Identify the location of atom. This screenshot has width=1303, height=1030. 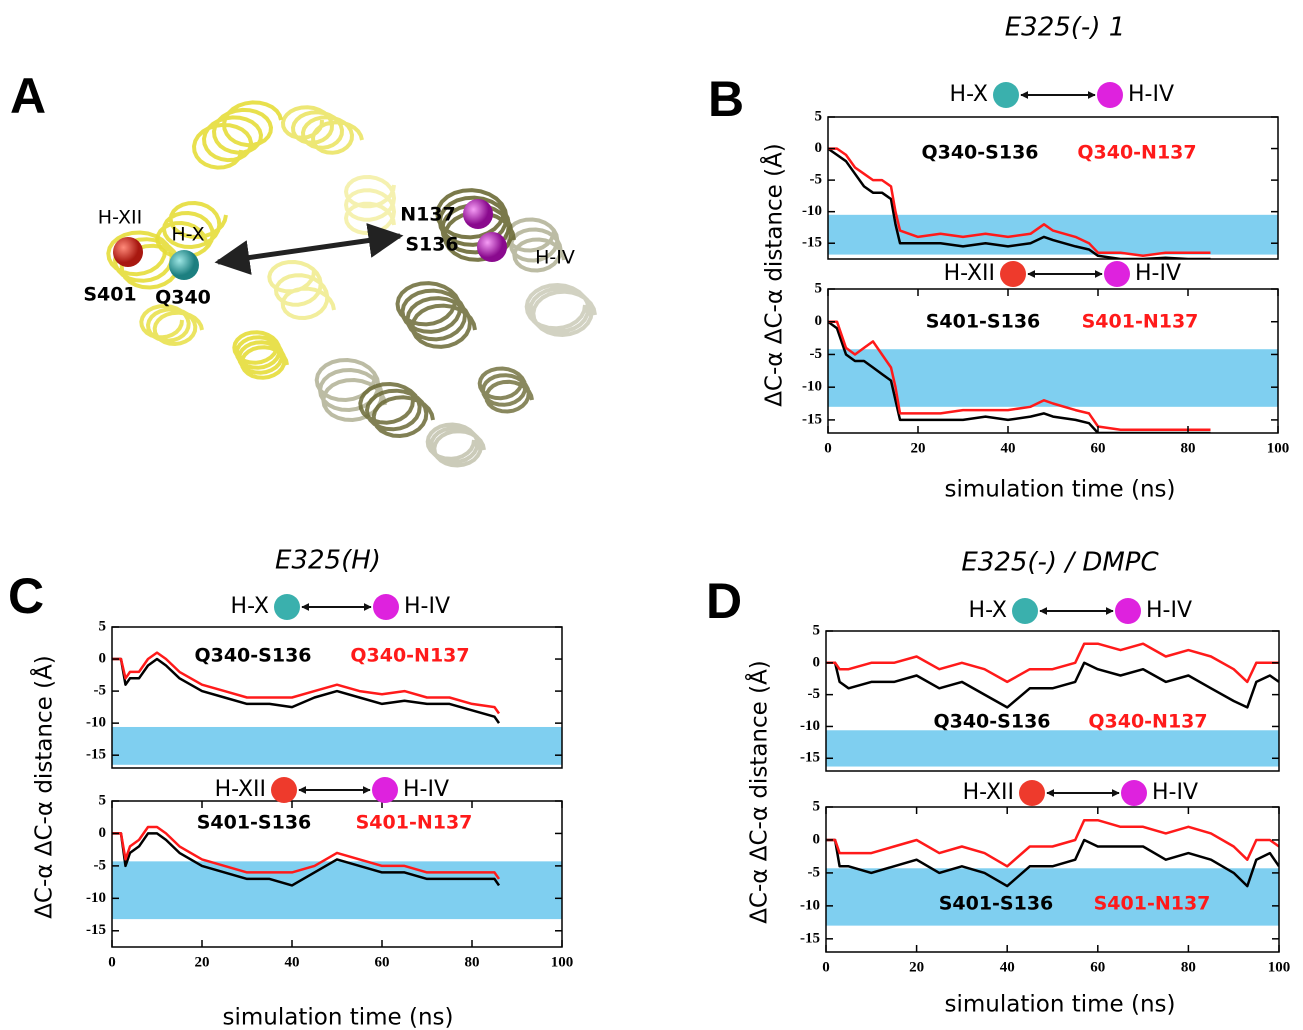
(478, 214).